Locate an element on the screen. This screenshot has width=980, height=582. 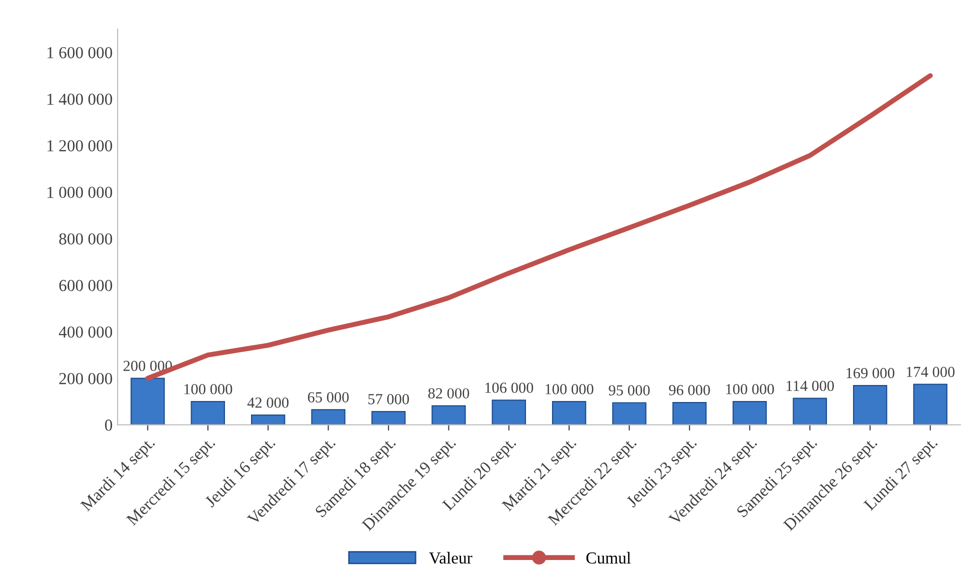
legend-label: Cumul is located at coordinates (608, 558).